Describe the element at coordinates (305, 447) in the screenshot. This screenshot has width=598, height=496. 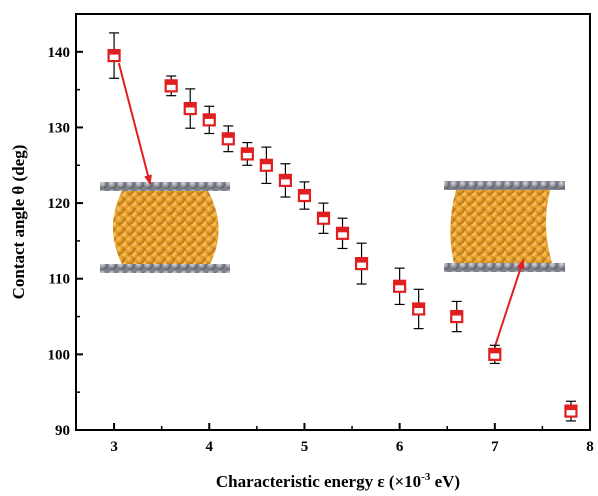
I see `x-tick-label: 5` at that location.